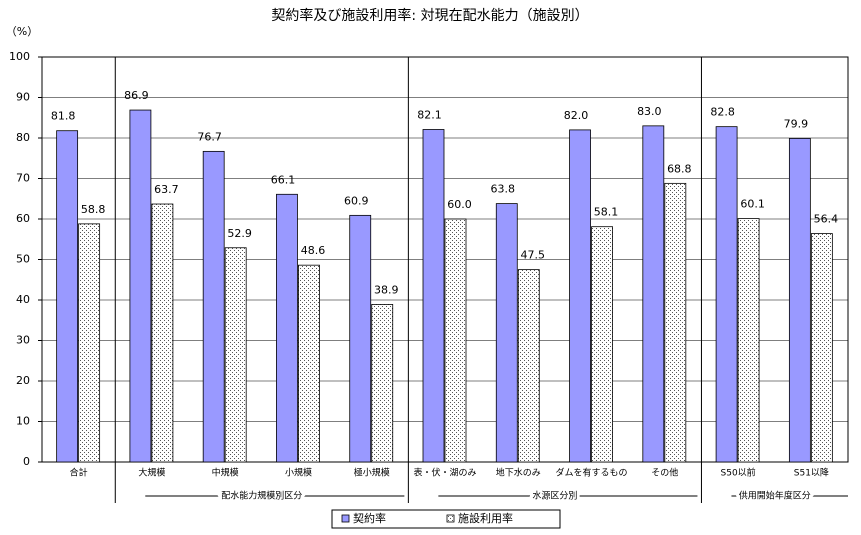  I want to click on x-tick-label: ダムを有するもの, so click(592, 473).